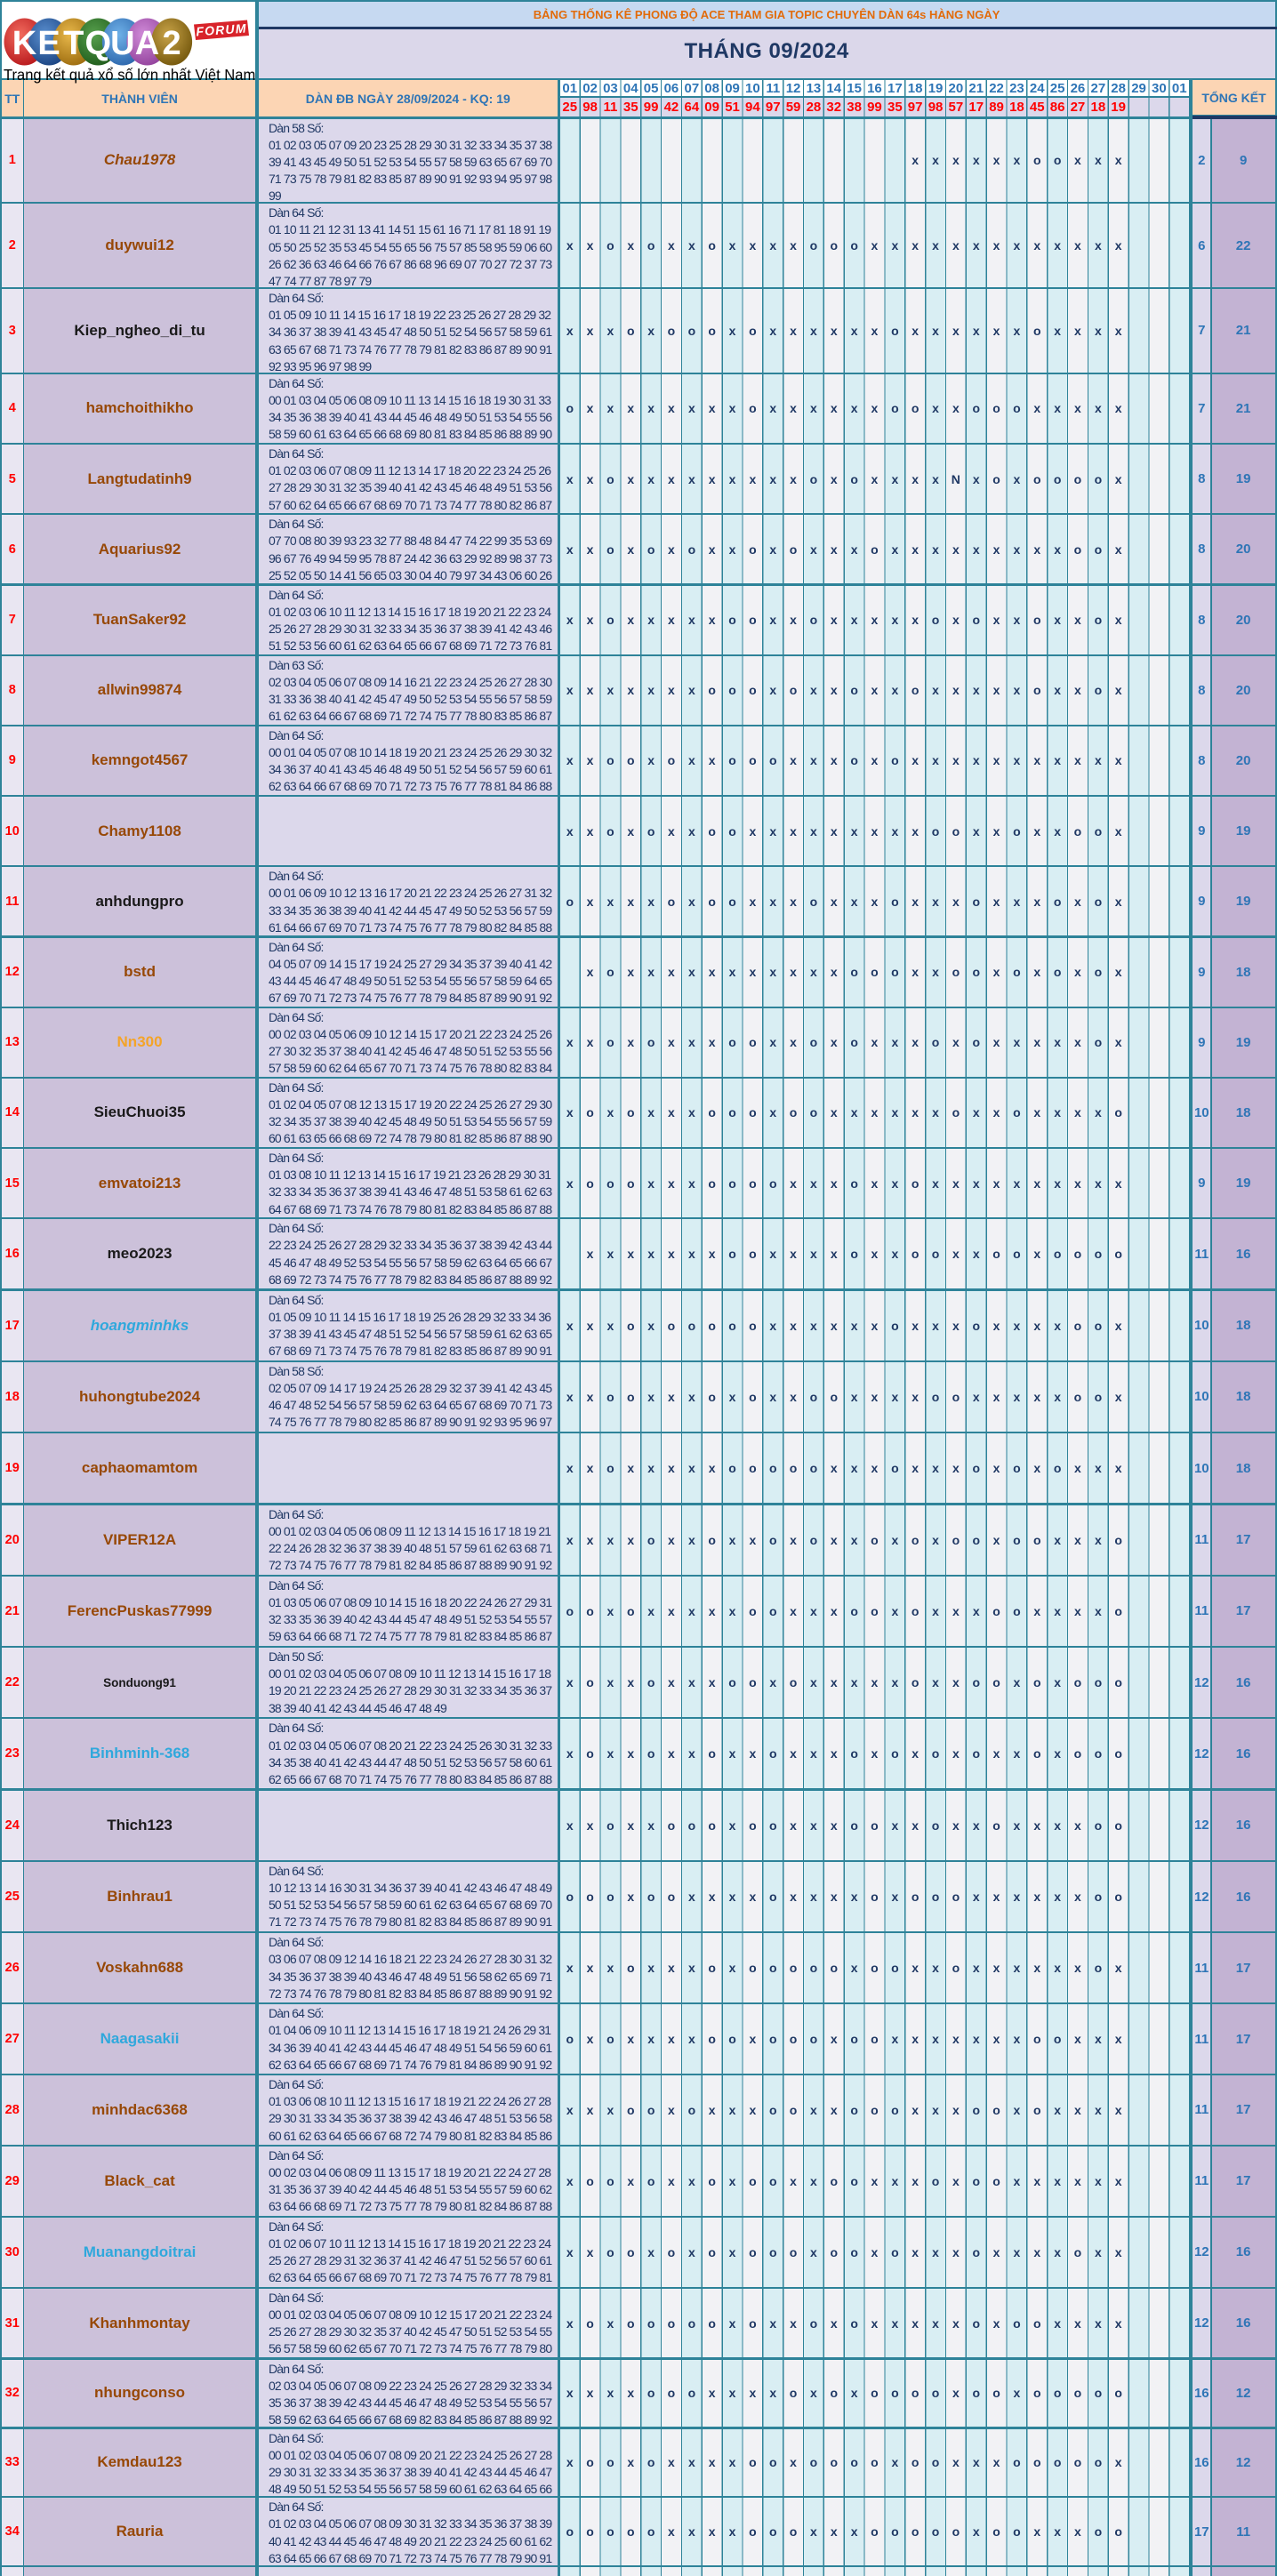 The image size is (1277, 2576). Describe the element at coordinates (221, 30) in the screenshot. I see `svg-text: FORUM` at that location.